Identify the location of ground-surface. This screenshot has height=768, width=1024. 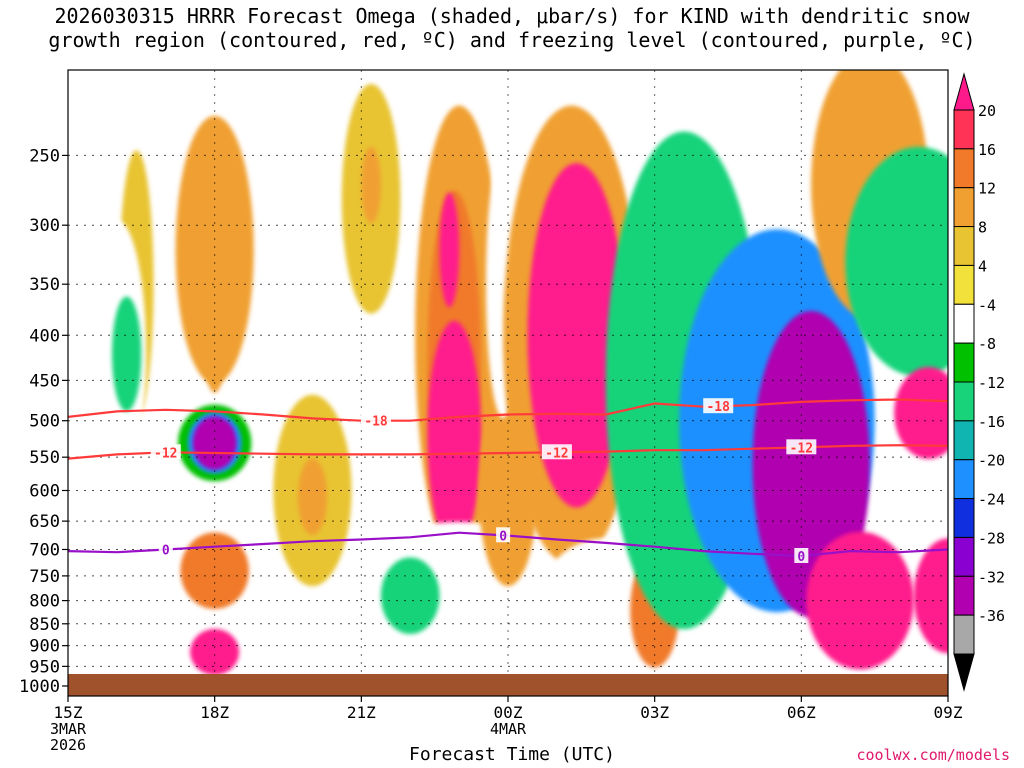
(508, 685).